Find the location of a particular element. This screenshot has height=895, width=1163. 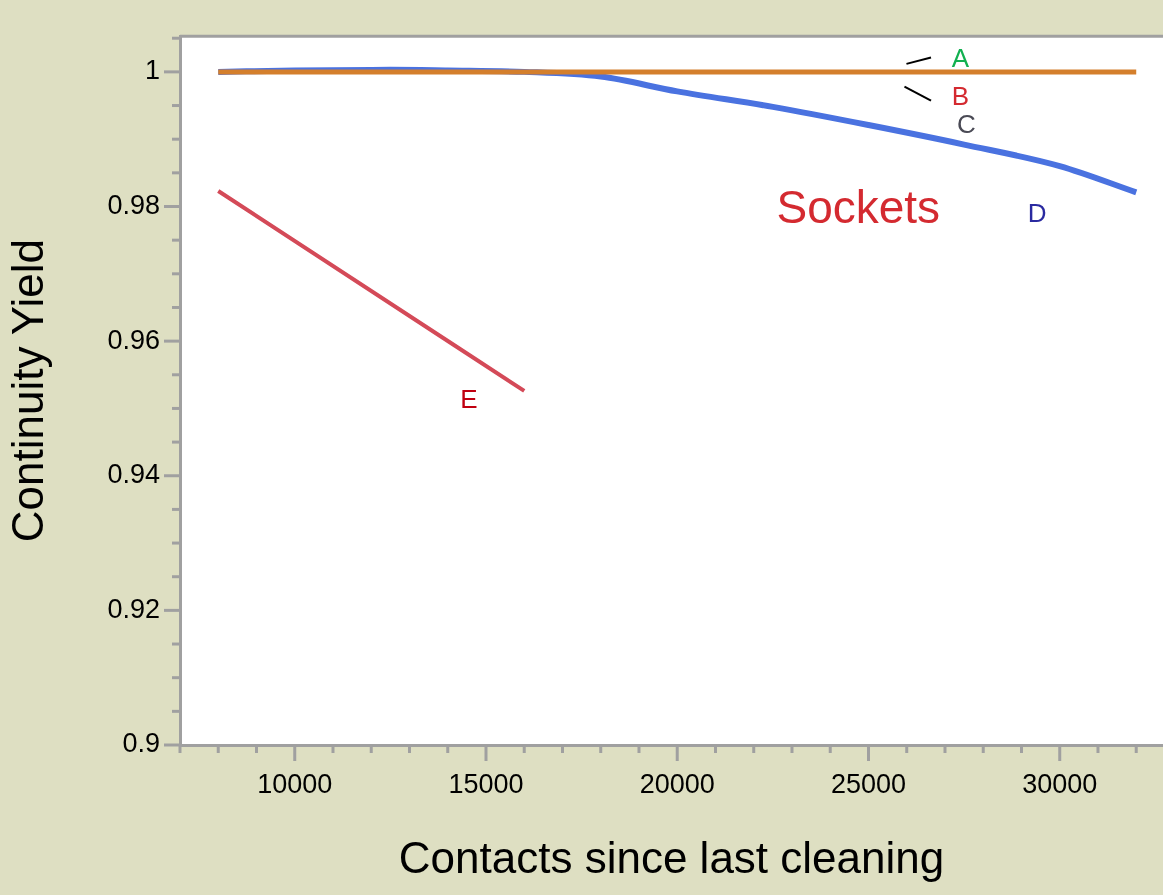

x-tick-label: 10000 is located at coordinates (295, 783).